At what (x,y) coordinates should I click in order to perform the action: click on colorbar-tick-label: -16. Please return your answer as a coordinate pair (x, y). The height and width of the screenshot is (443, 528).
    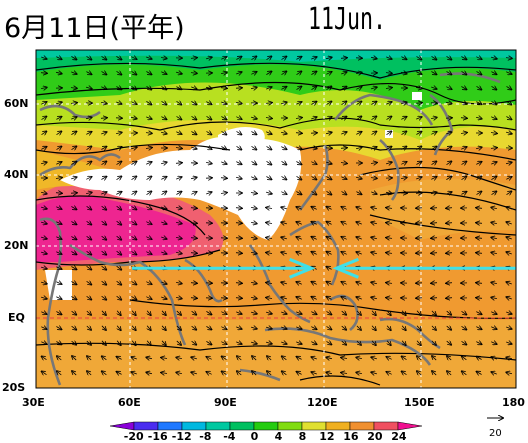
    Looking at the image, I should click on (158, 436).